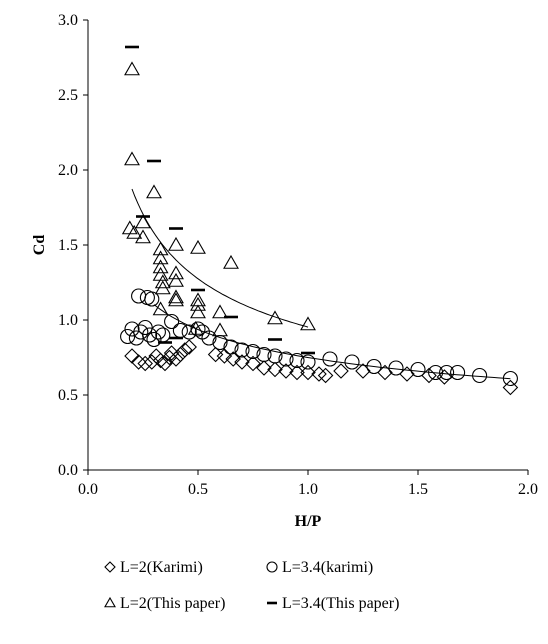 The width and height of the screenshot is (548, 644). Describe the element at coordinates (198, 489) in the screenshot. I see `x-tick-label: 0.5` at that location.